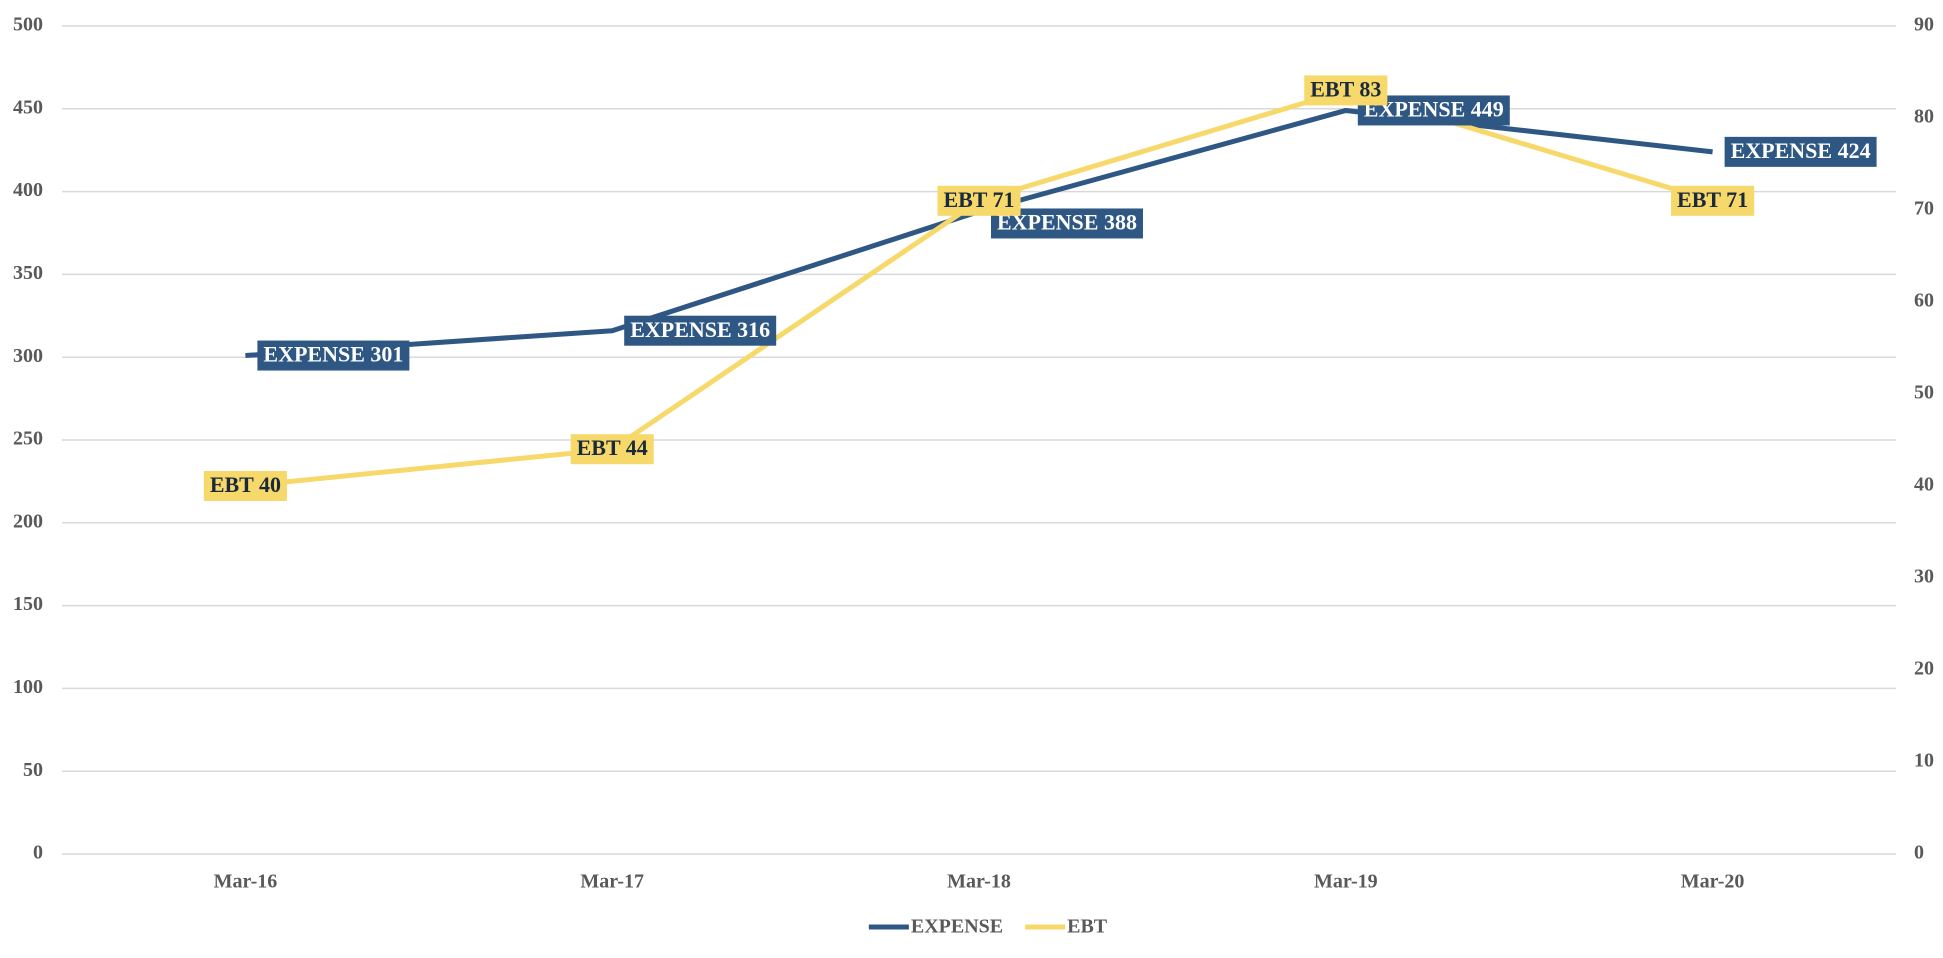  What do you see at coordinates (28, 25) in the screenshot?
I see `y-tick-label: 500` at bounding box center [28, 25].